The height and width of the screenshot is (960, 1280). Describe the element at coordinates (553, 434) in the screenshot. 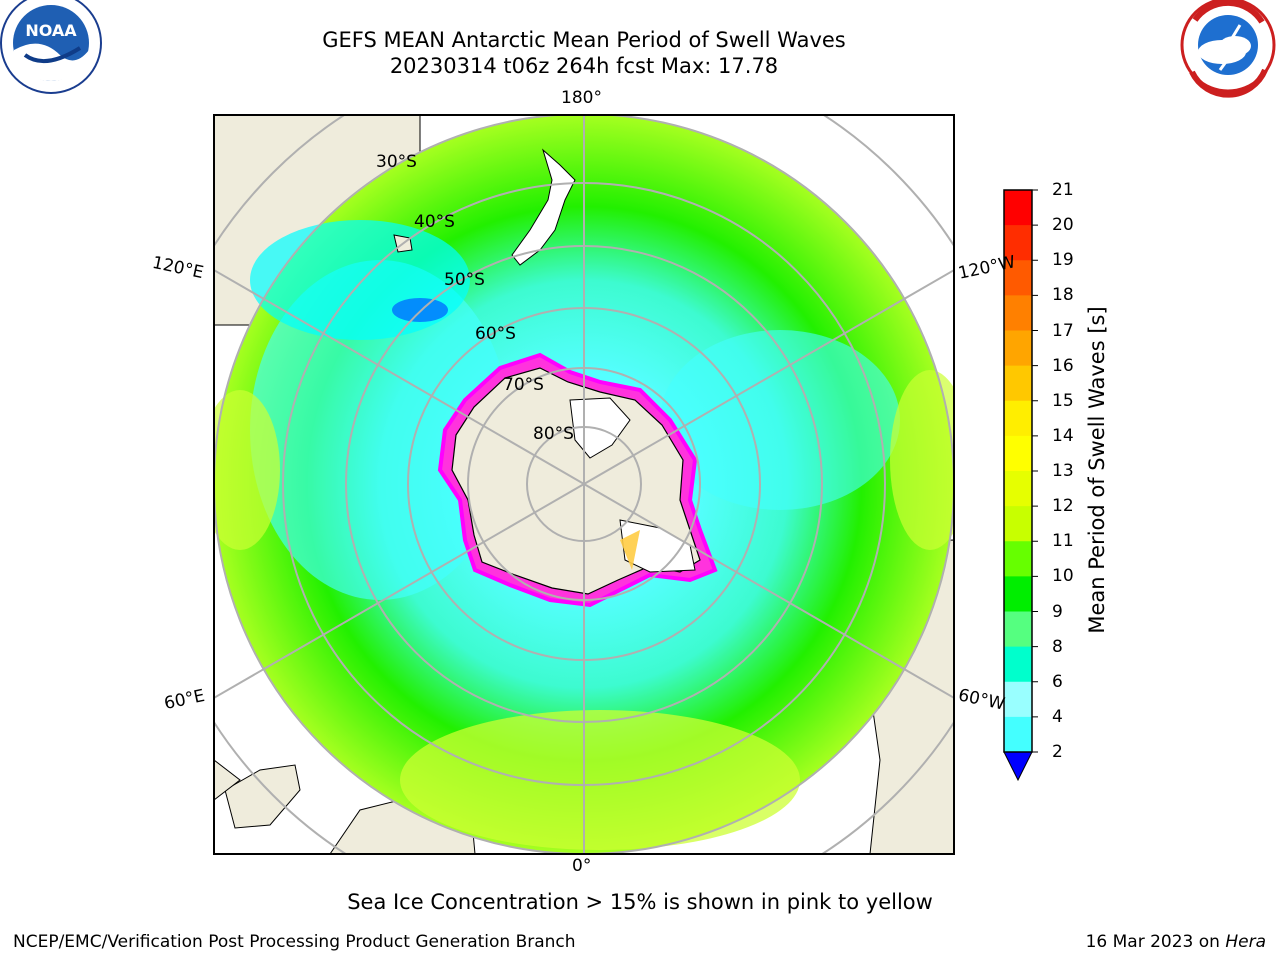

I see `lat-label-80s: 80°S` at that location.